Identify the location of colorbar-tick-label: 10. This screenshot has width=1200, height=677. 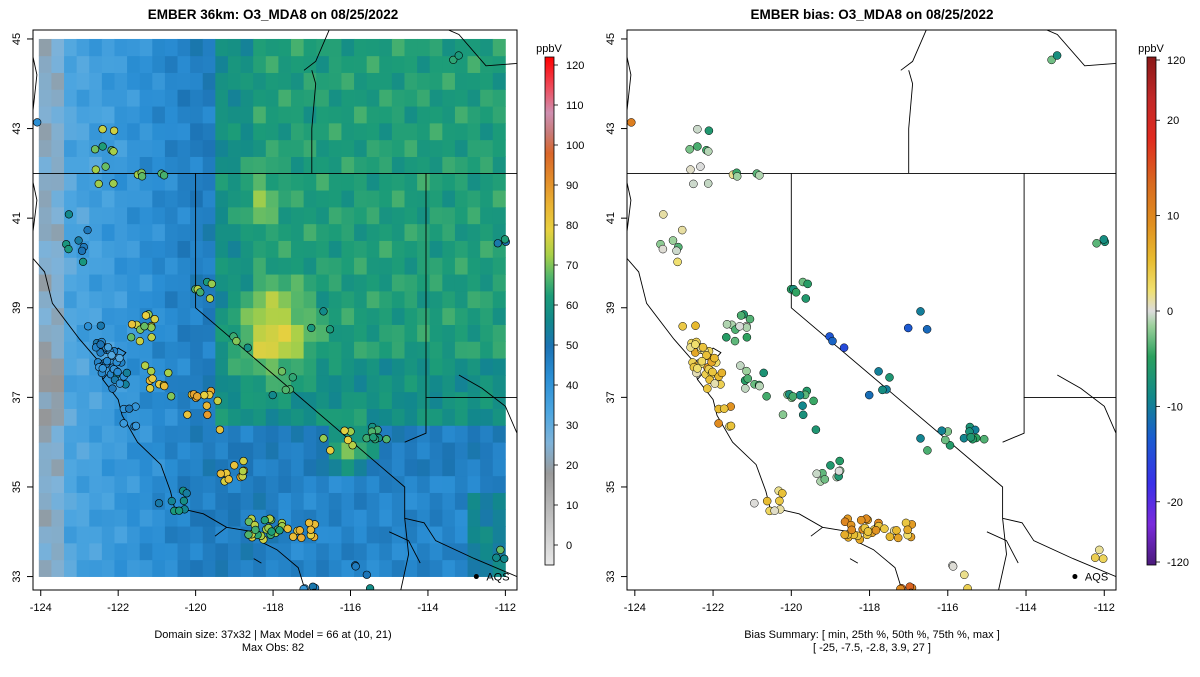
(572, 506).